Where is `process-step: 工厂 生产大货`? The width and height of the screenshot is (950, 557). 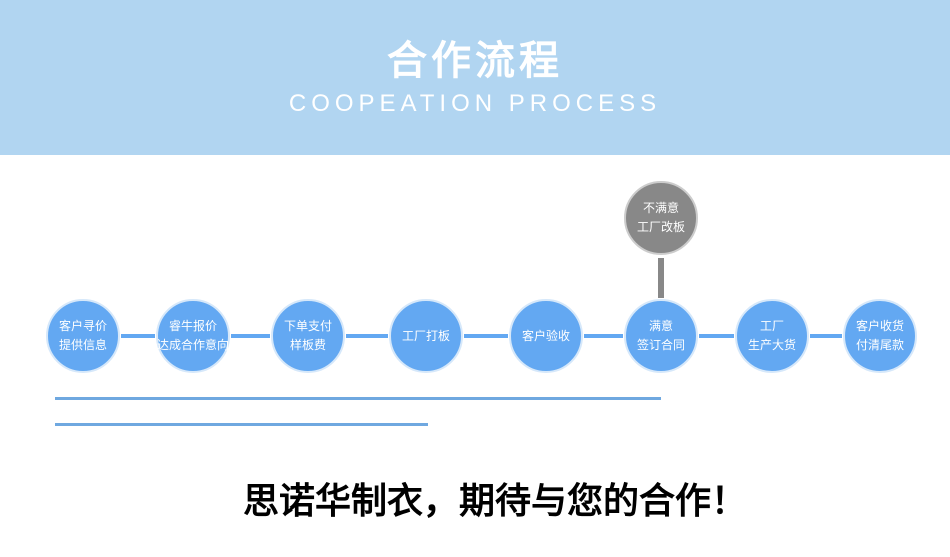
process-step: 工厂 生产大货 is located at coordinates (772, 336).